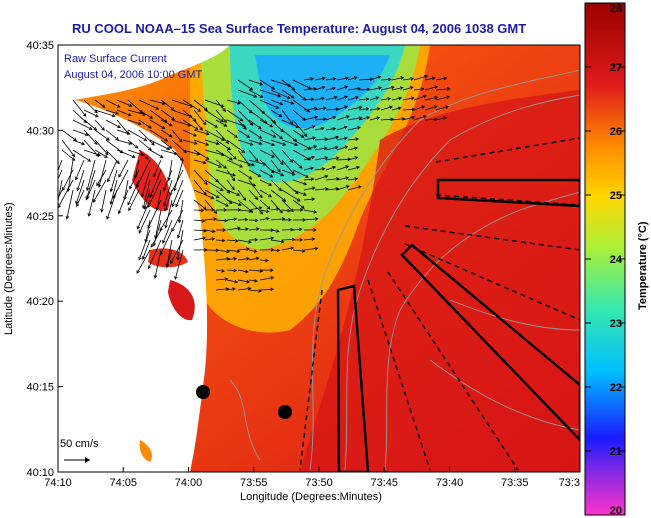  What do you see at coordinates (189, 483) in the screenshot?
I see `x-tick-label: 74:00` at bounding box center [189, 483].